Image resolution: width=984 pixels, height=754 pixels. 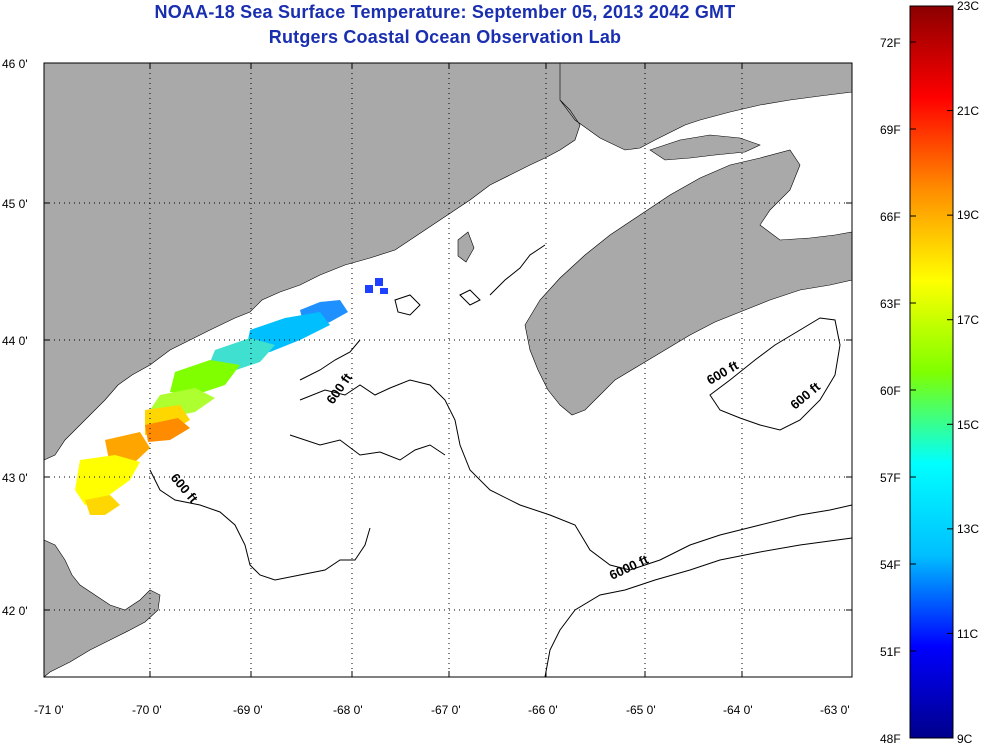 I want to click on chart-subtitle: Rutgers Coastal Ocean Observation Lab, so click(x=445, y=37).